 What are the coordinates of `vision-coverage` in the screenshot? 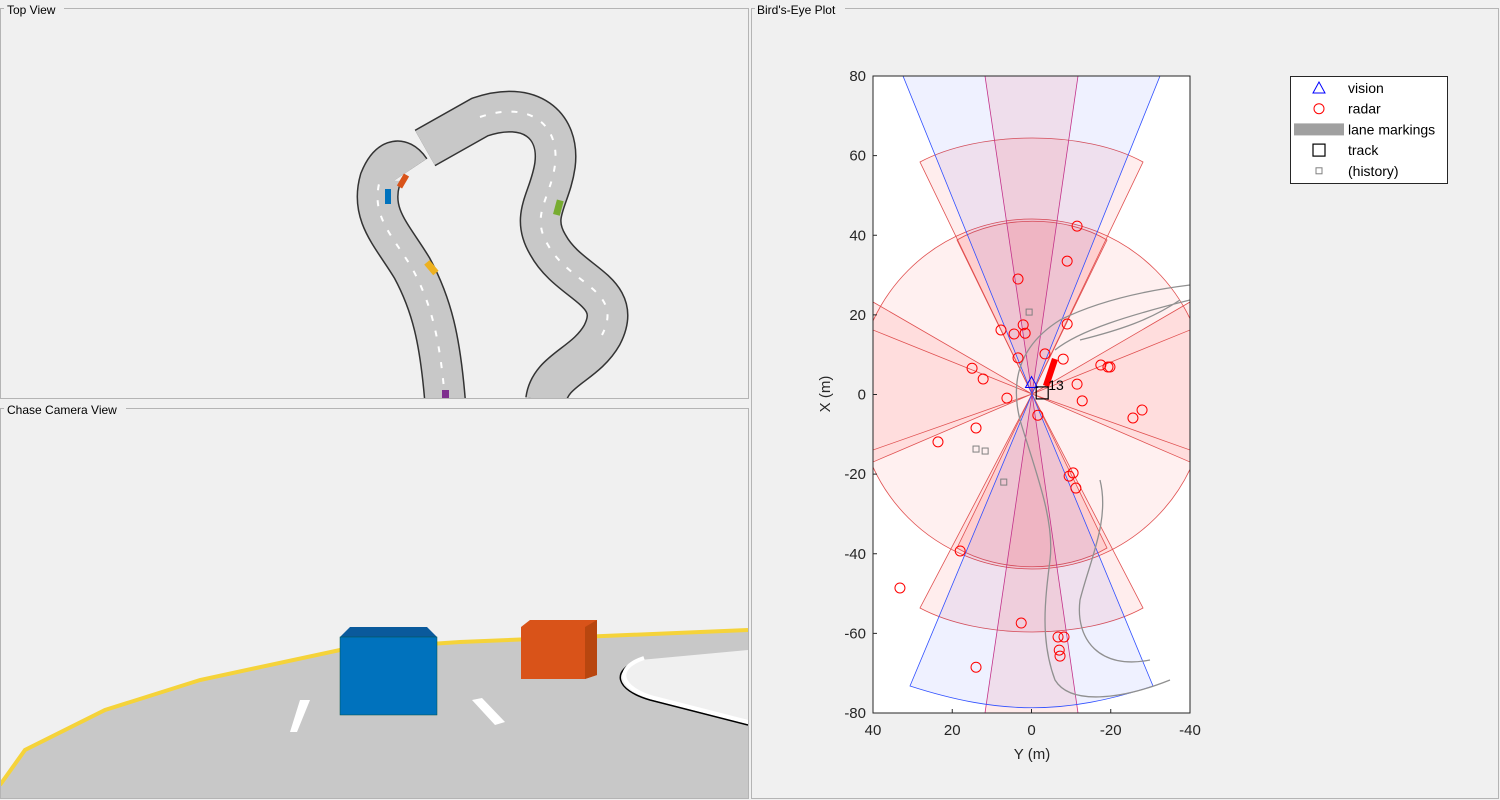 It's located at (1031, 392).